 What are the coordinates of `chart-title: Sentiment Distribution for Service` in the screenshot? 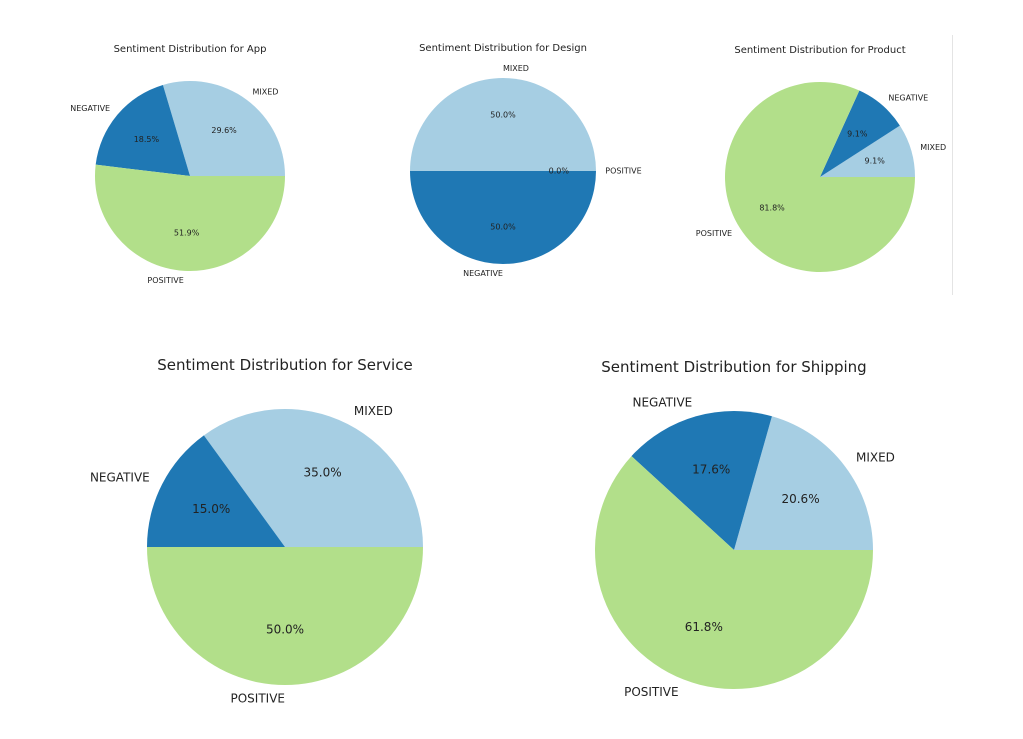 It's located at (284, 365).